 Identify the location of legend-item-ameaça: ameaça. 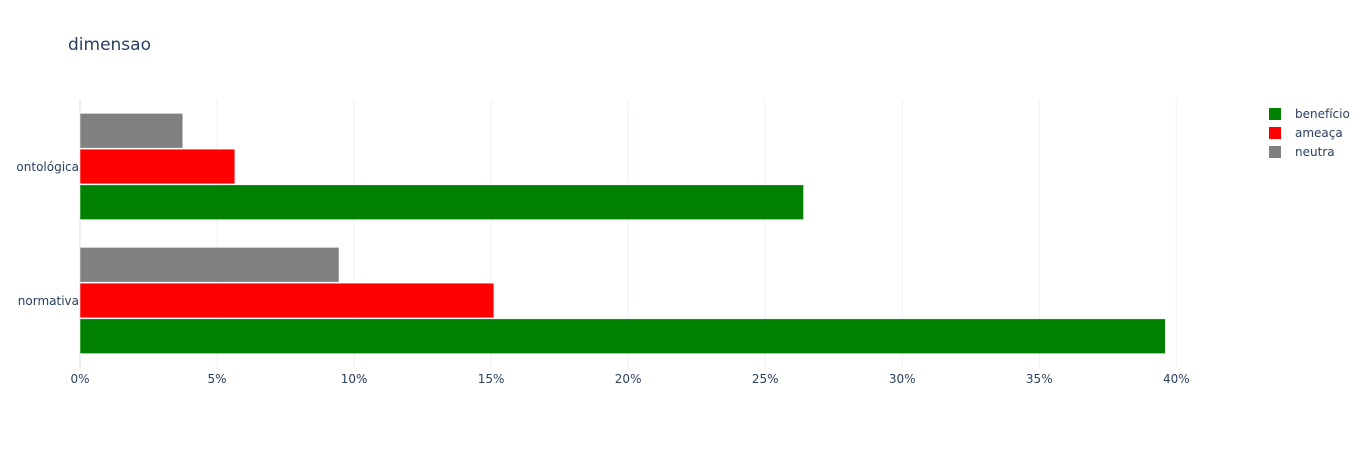
(1306, 133).